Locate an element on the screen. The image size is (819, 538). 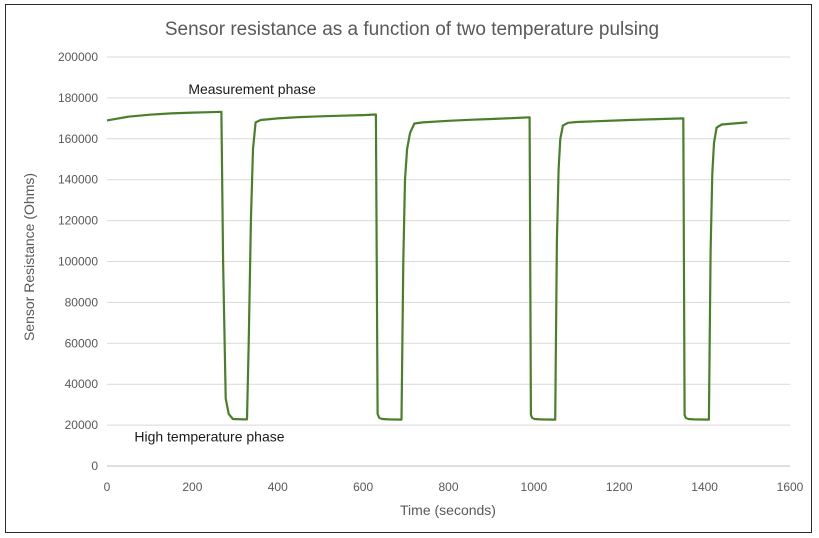
x-tick-label: 1200 is located at coordinates (619, 487).